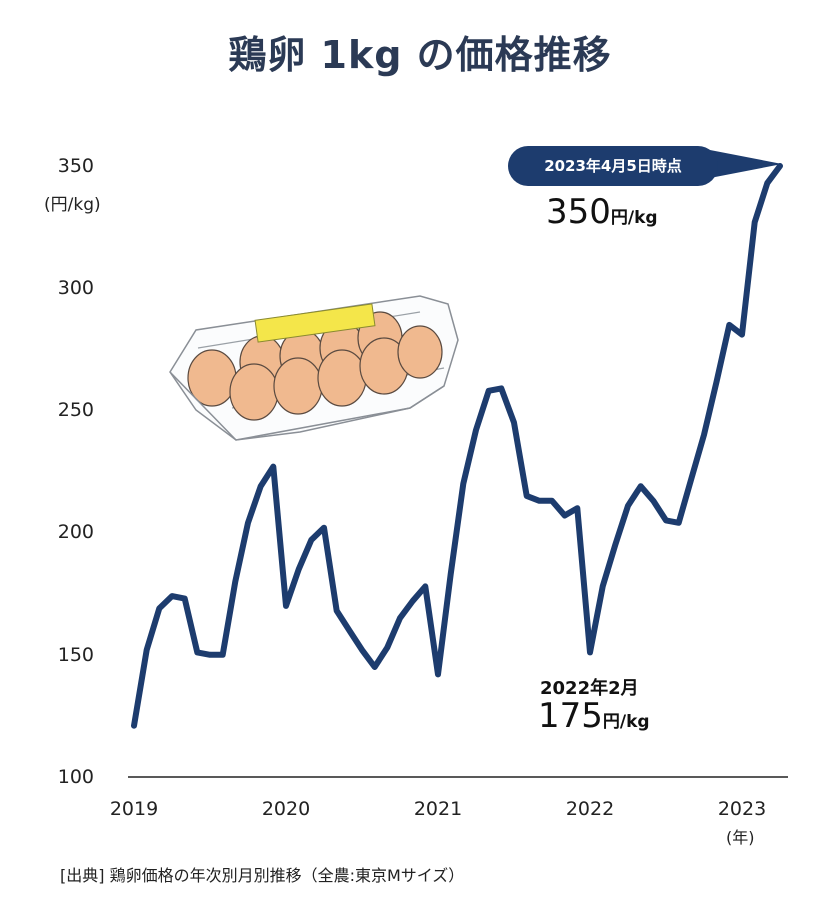 The height and width of the screenshot is (924, 840). I want to click on x-tick-label: 2019, so click(134, 809).